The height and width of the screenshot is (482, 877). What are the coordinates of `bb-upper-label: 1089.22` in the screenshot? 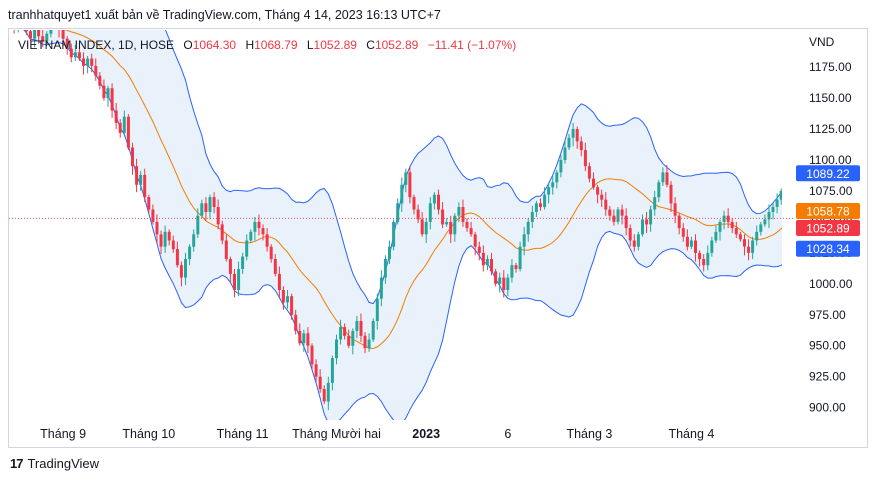 It's located at (828, 173).